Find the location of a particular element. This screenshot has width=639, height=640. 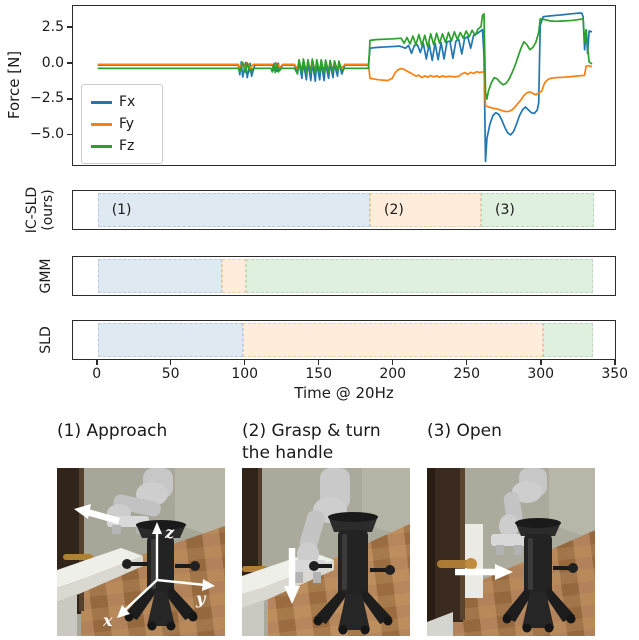

snapshot-grasp-turn is located at coordinates (326, 552).